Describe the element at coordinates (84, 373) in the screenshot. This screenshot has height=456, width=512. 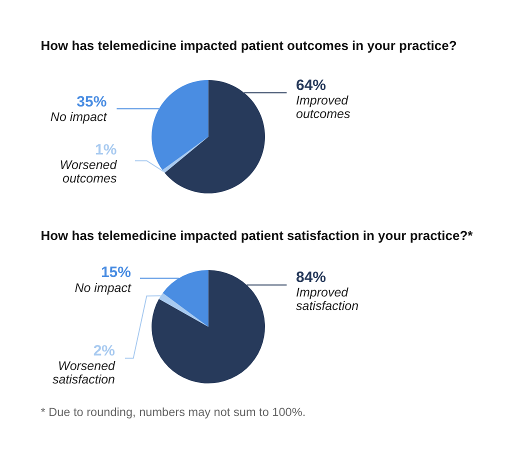
I see `slice-label: Worsened satisfaction` at that location.